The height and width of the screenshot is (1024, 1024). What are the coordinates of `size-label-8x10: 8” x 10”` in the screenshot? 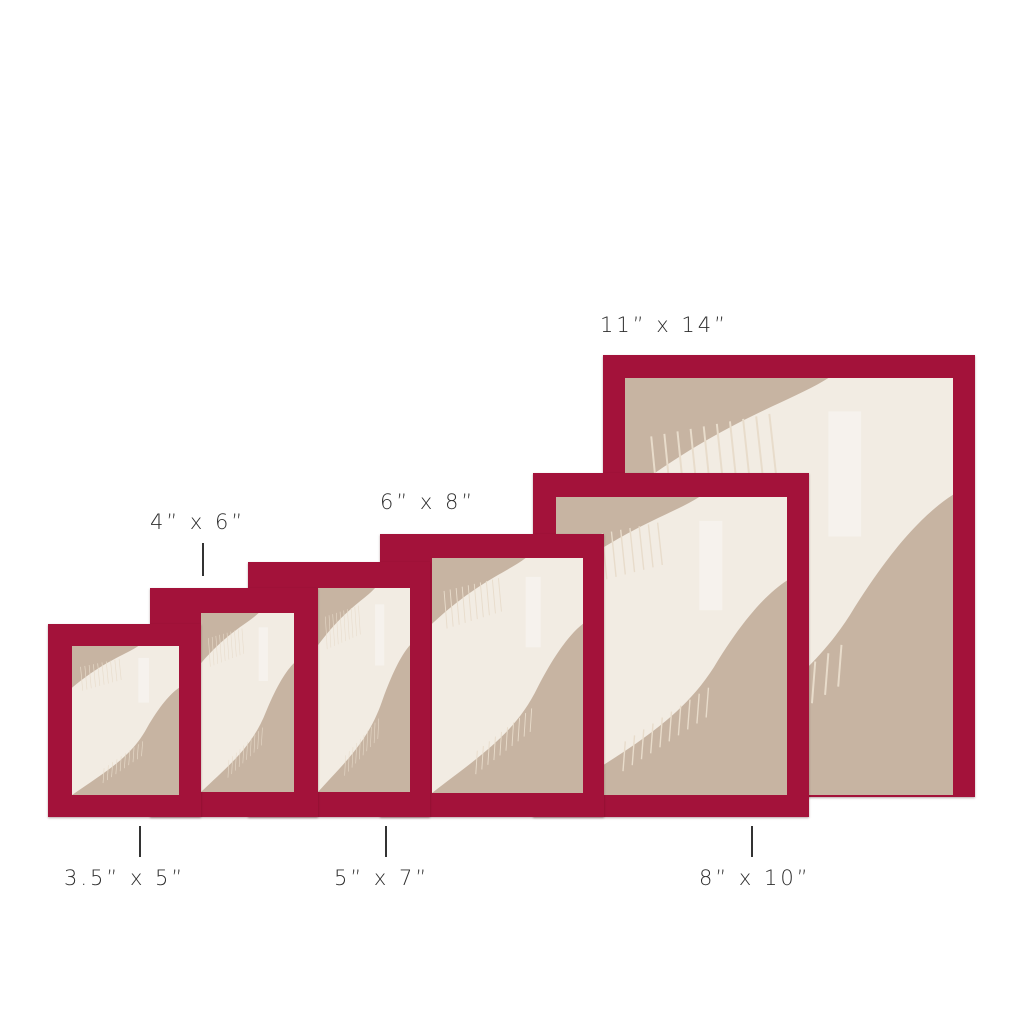 It's located at (755, 878).